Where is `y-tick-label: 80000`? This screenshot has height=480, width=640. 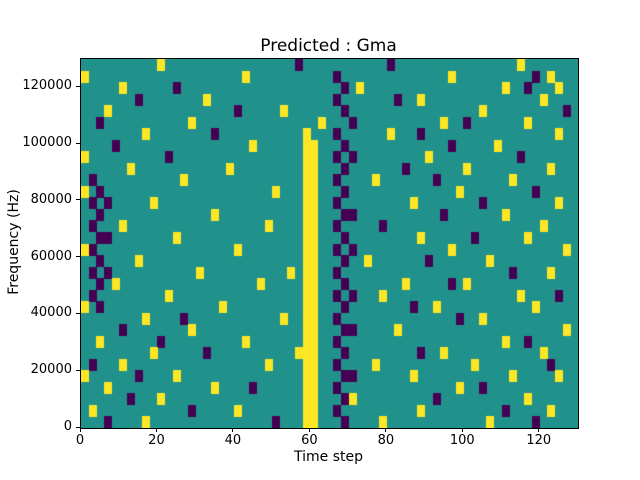
y-tick-label: 80000 is located at coordinates (51, 199).